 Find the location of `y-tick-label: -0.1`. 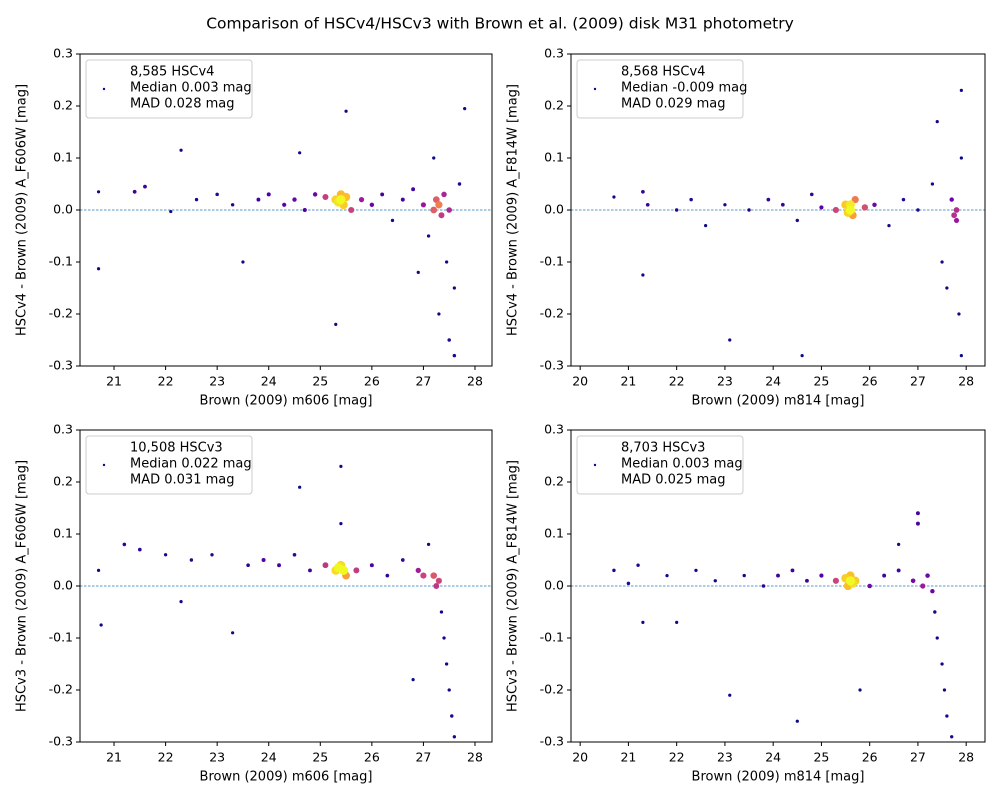

y-tick-label: -0.1 is located at coordinates (61, 261).